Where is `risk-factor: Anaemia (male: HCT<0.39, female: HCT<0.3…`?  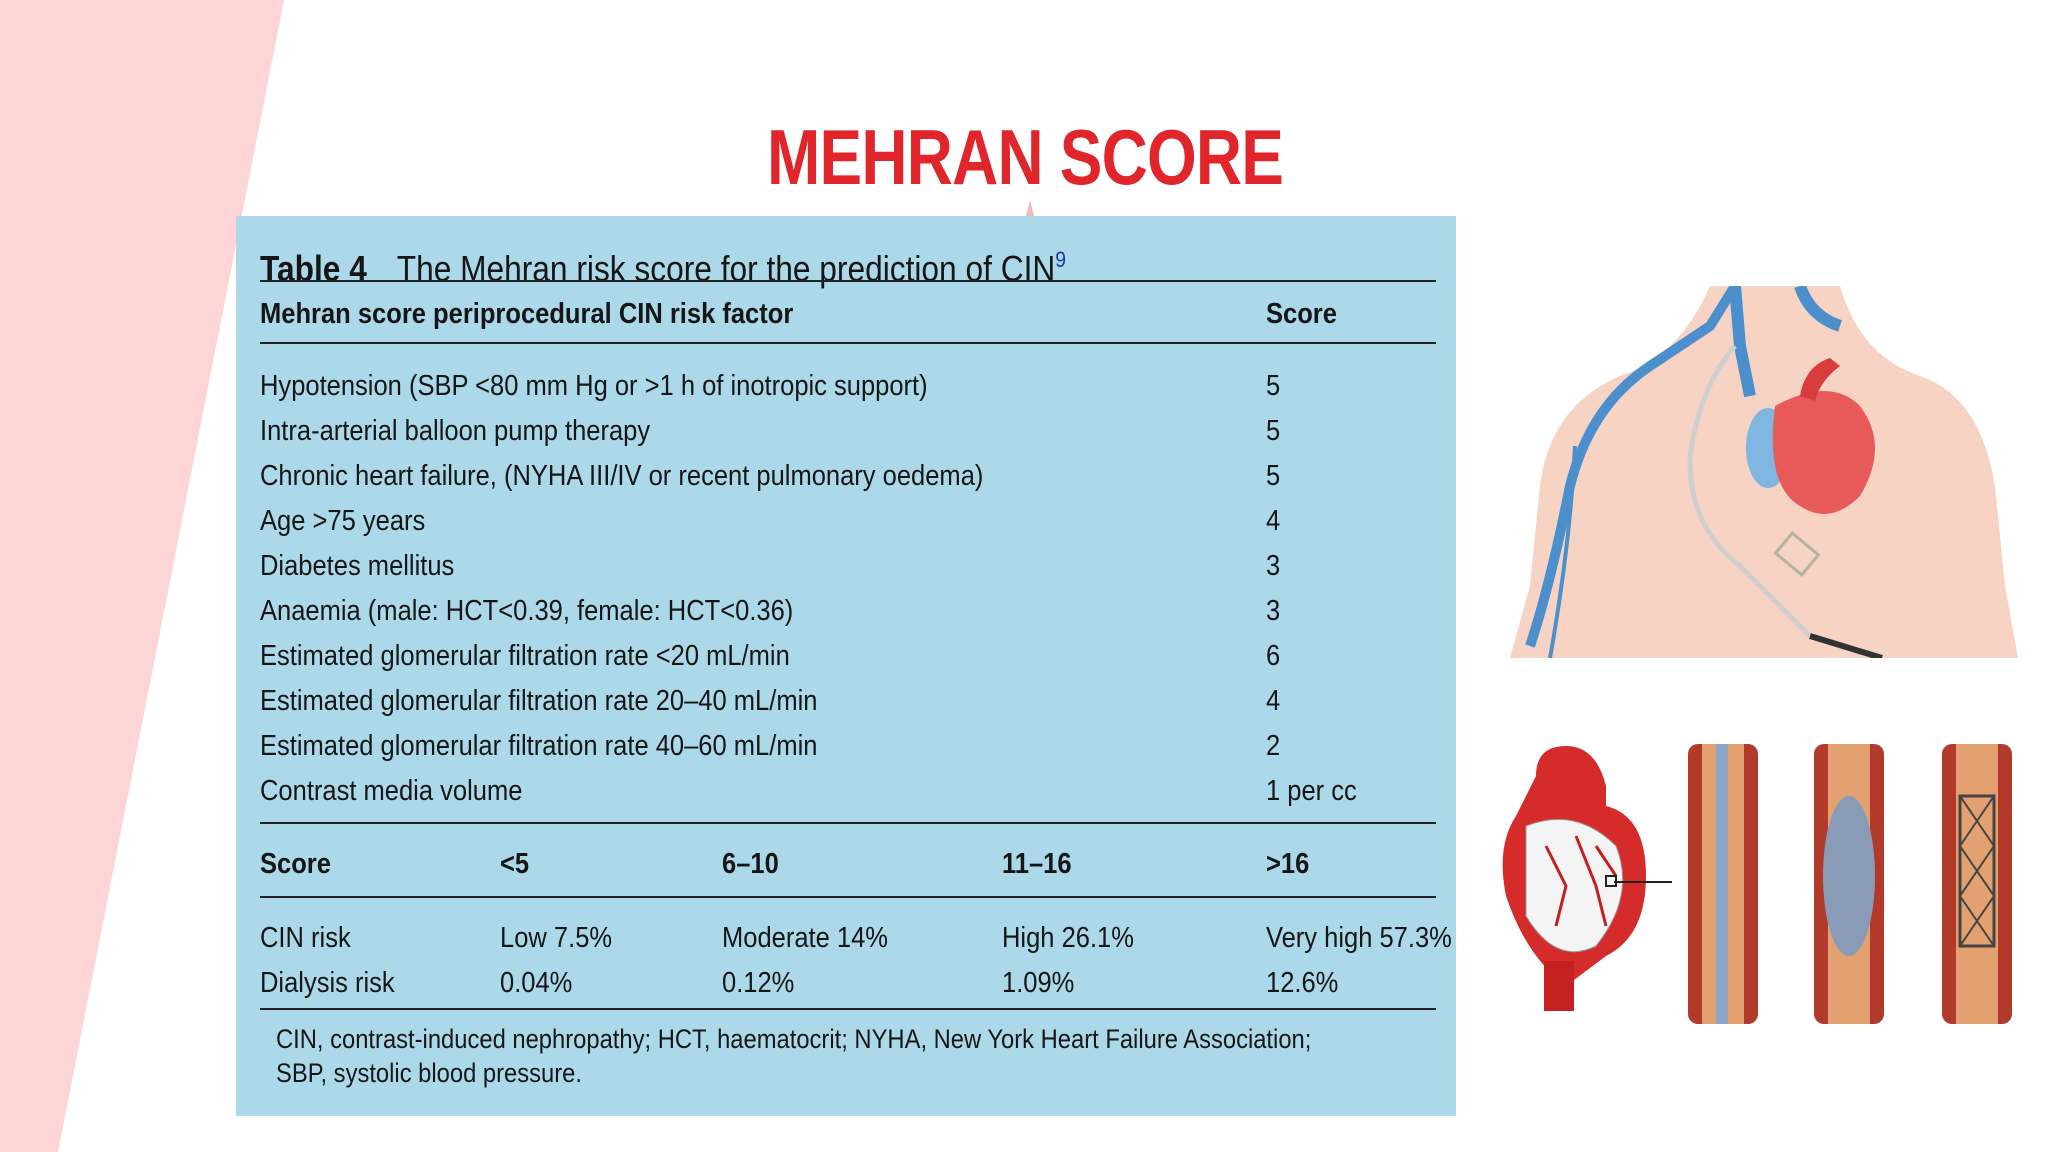 risk-factor: Anaemia (male: HCT<0.39, female: HCT<0.3… is located at coordinates (527, 611).